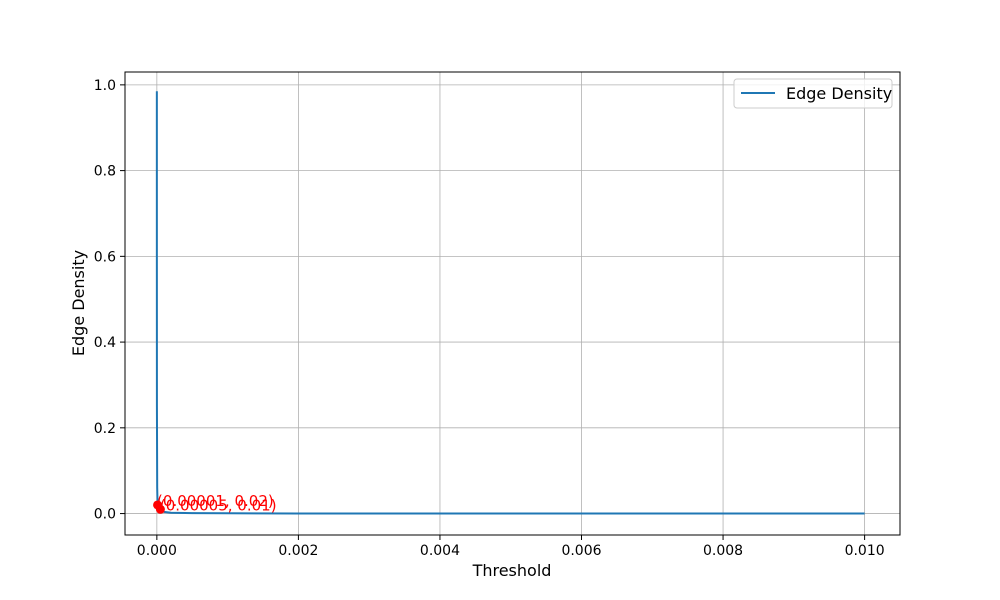  I want to click on legend-box, so click(813, 93).